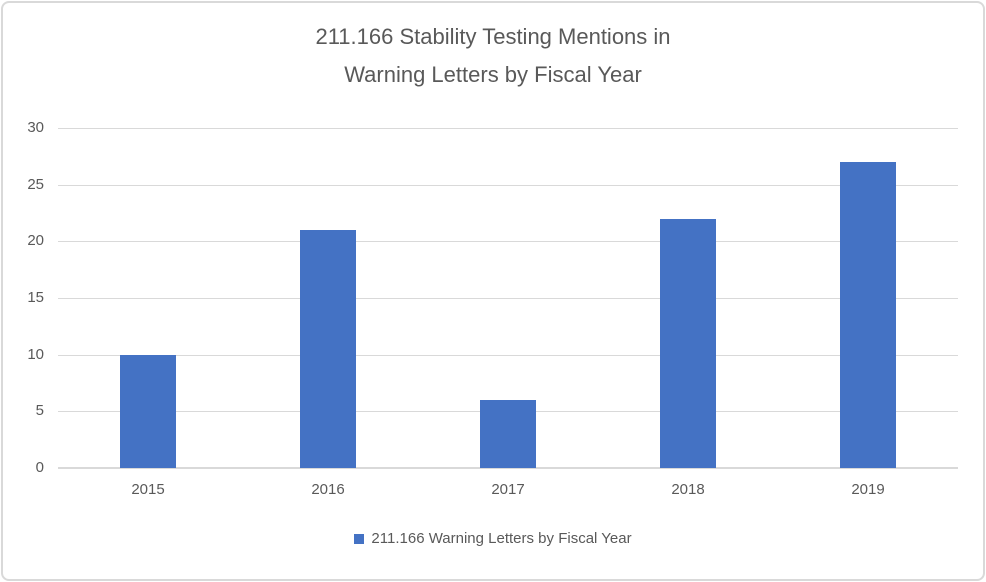 The image size is (986, 582). I want to click on y-tick-label-25: 25, so click(35, 184).